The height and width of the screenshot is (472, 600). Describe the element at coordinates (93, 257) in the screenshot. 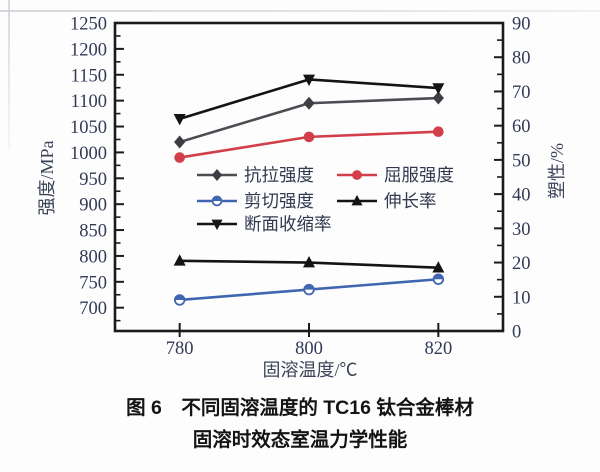

I see `left-tick-label: 800` at that location.